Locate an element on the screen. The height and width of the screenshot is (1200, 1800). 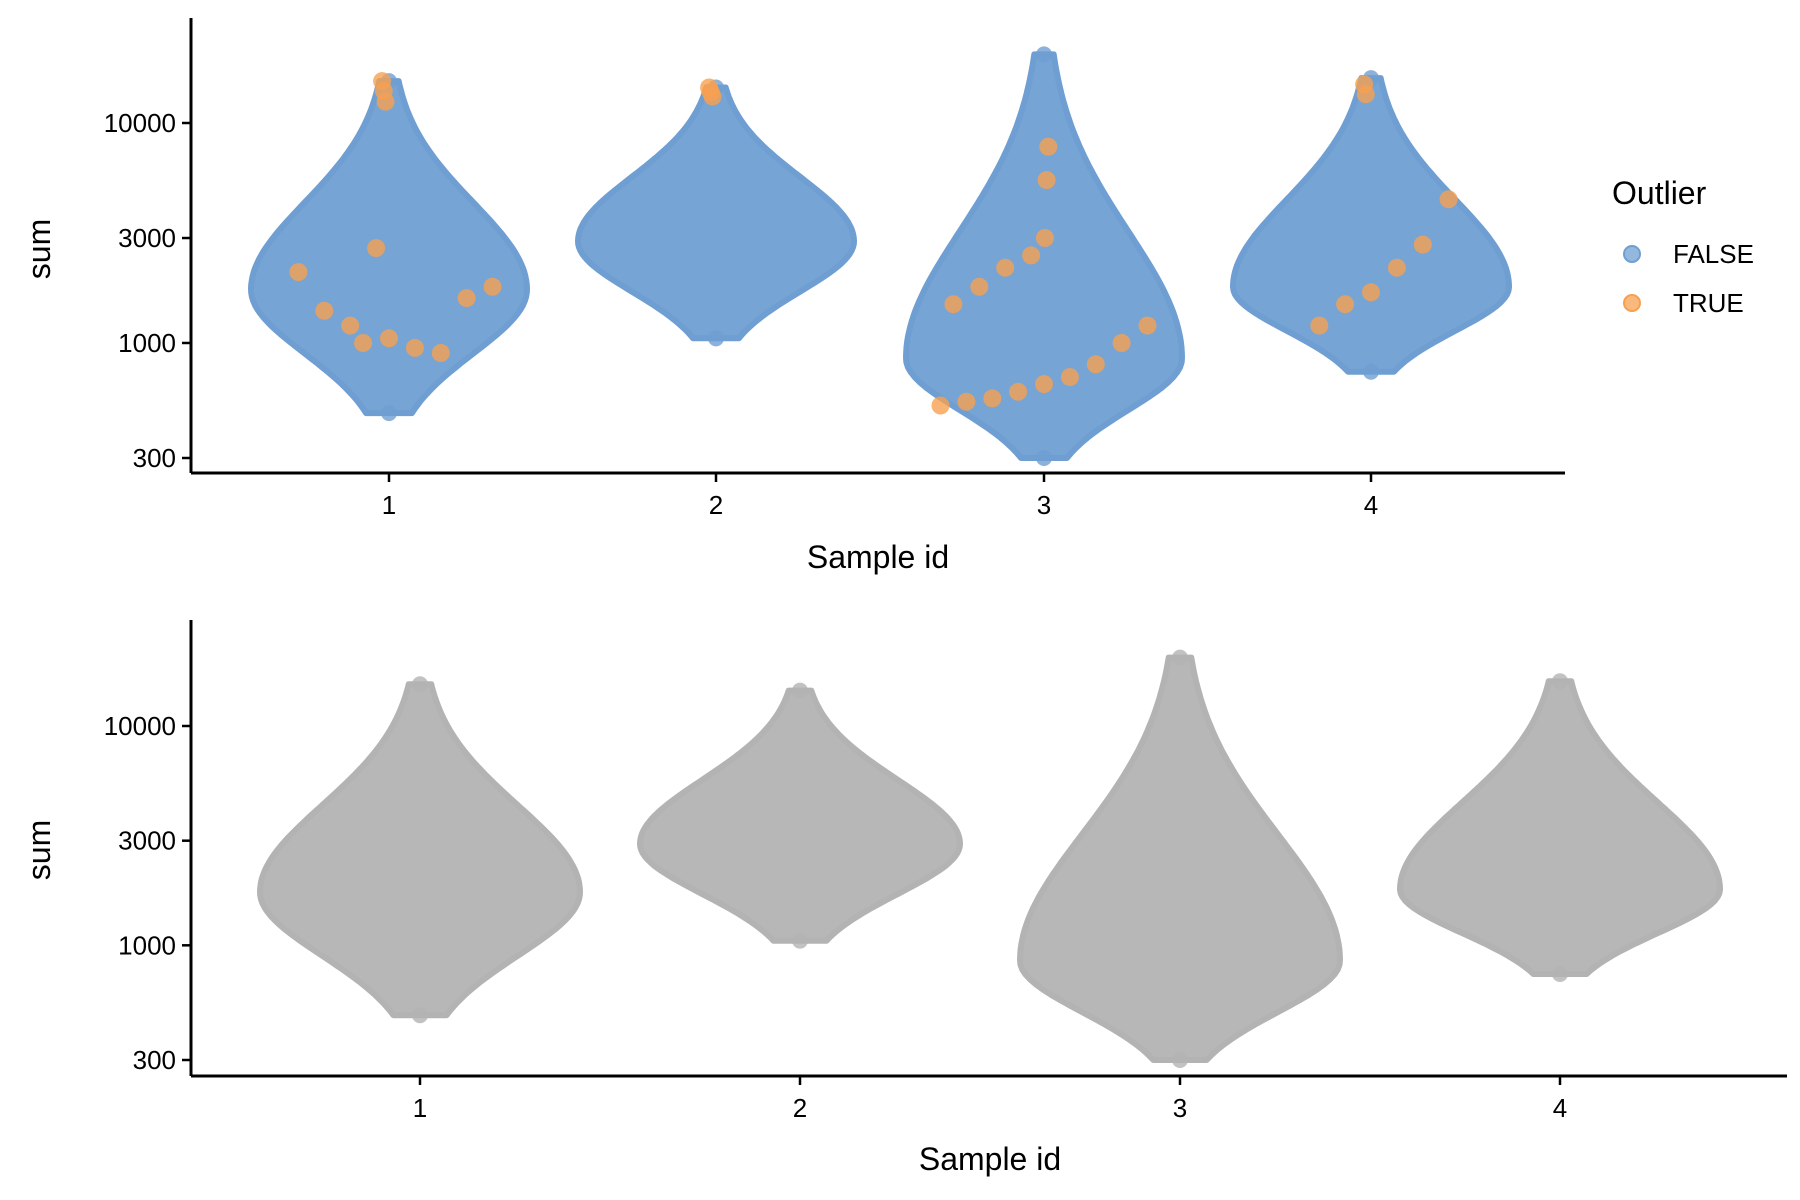
legend-swatch-false is located at coordinates (1632, 254).